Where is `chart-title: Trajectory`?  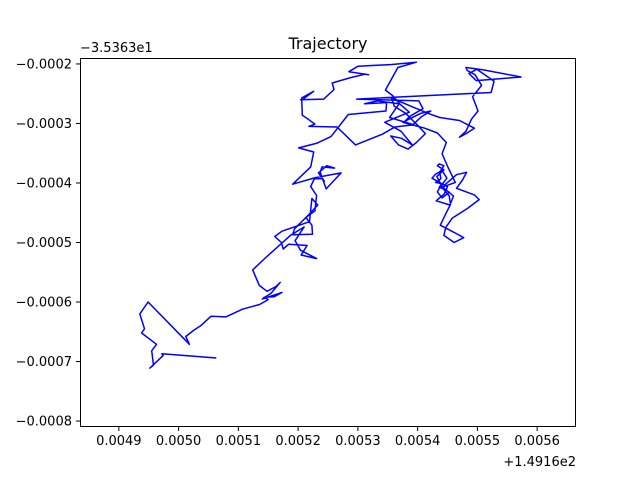
chart-title: Trajectory is located at coordinates (328, 43).